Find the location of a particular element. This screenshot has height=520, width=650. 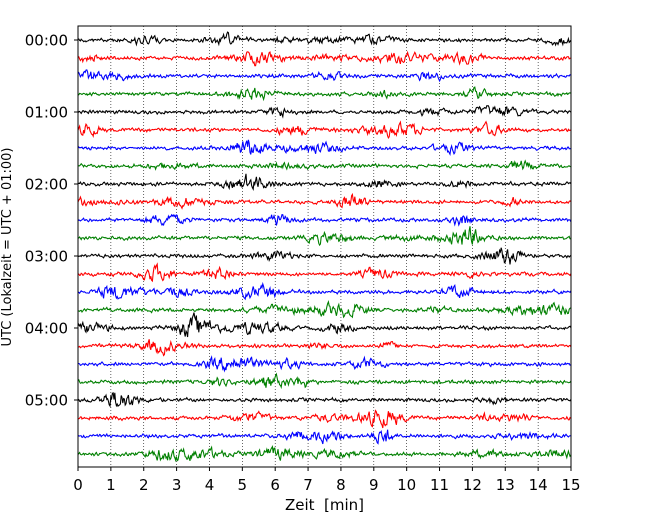

x-tick-label-0: 0 is located at coordinates (78, 485).